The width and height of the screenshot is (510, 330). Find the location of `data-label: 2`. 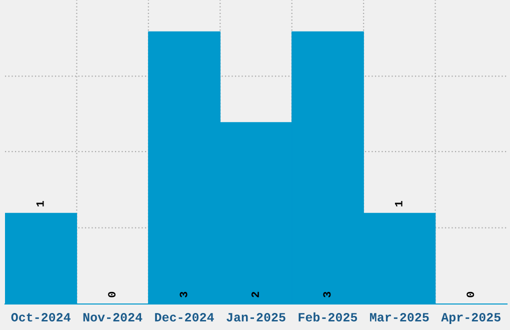

data-label: 2 is located at coordinates (255, 295).